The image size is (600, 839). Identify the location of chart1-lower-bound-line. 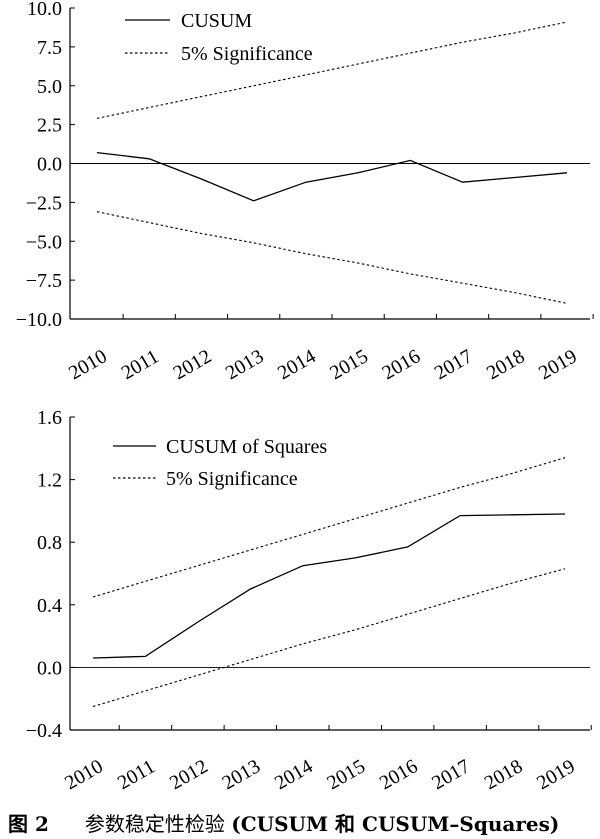
(332, 257).